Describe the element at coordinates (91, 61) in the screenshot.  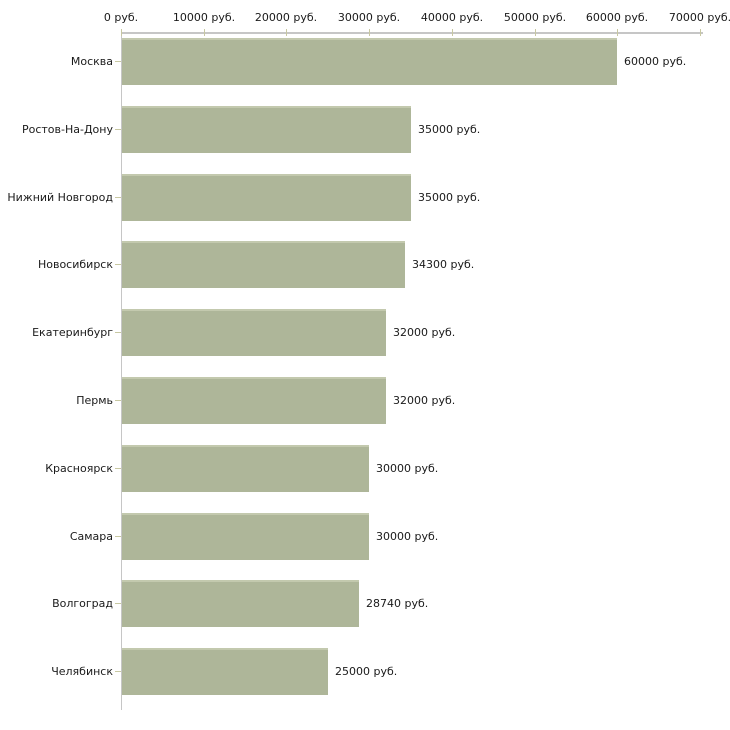
I see `category-label: Москва` at that location.